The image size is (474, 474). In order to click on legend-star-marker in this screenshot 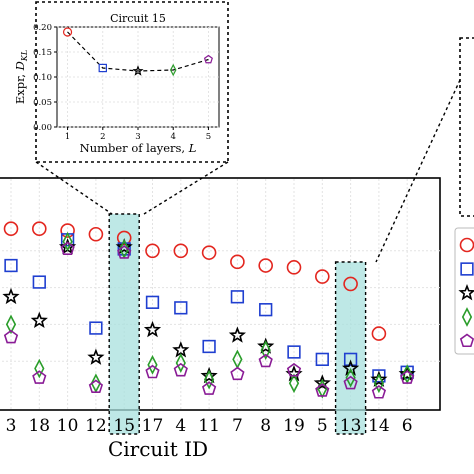, I will do `click(466, 292)`.